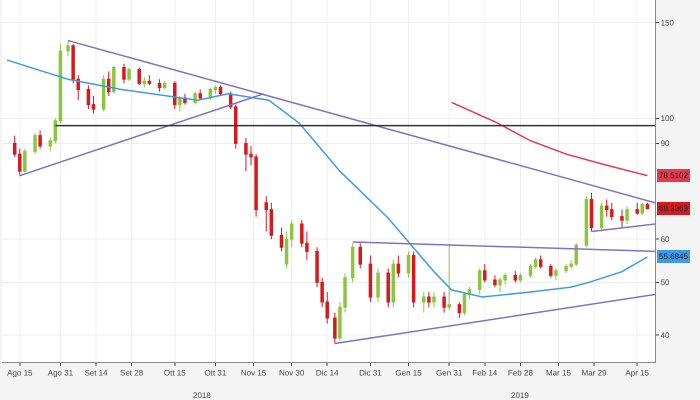 Image resolution: width=700 pixels, height=400 pixels. Describe the element at coordinates (673, 208) in the screenshot. I see `annotation: 68.3363` at that location.